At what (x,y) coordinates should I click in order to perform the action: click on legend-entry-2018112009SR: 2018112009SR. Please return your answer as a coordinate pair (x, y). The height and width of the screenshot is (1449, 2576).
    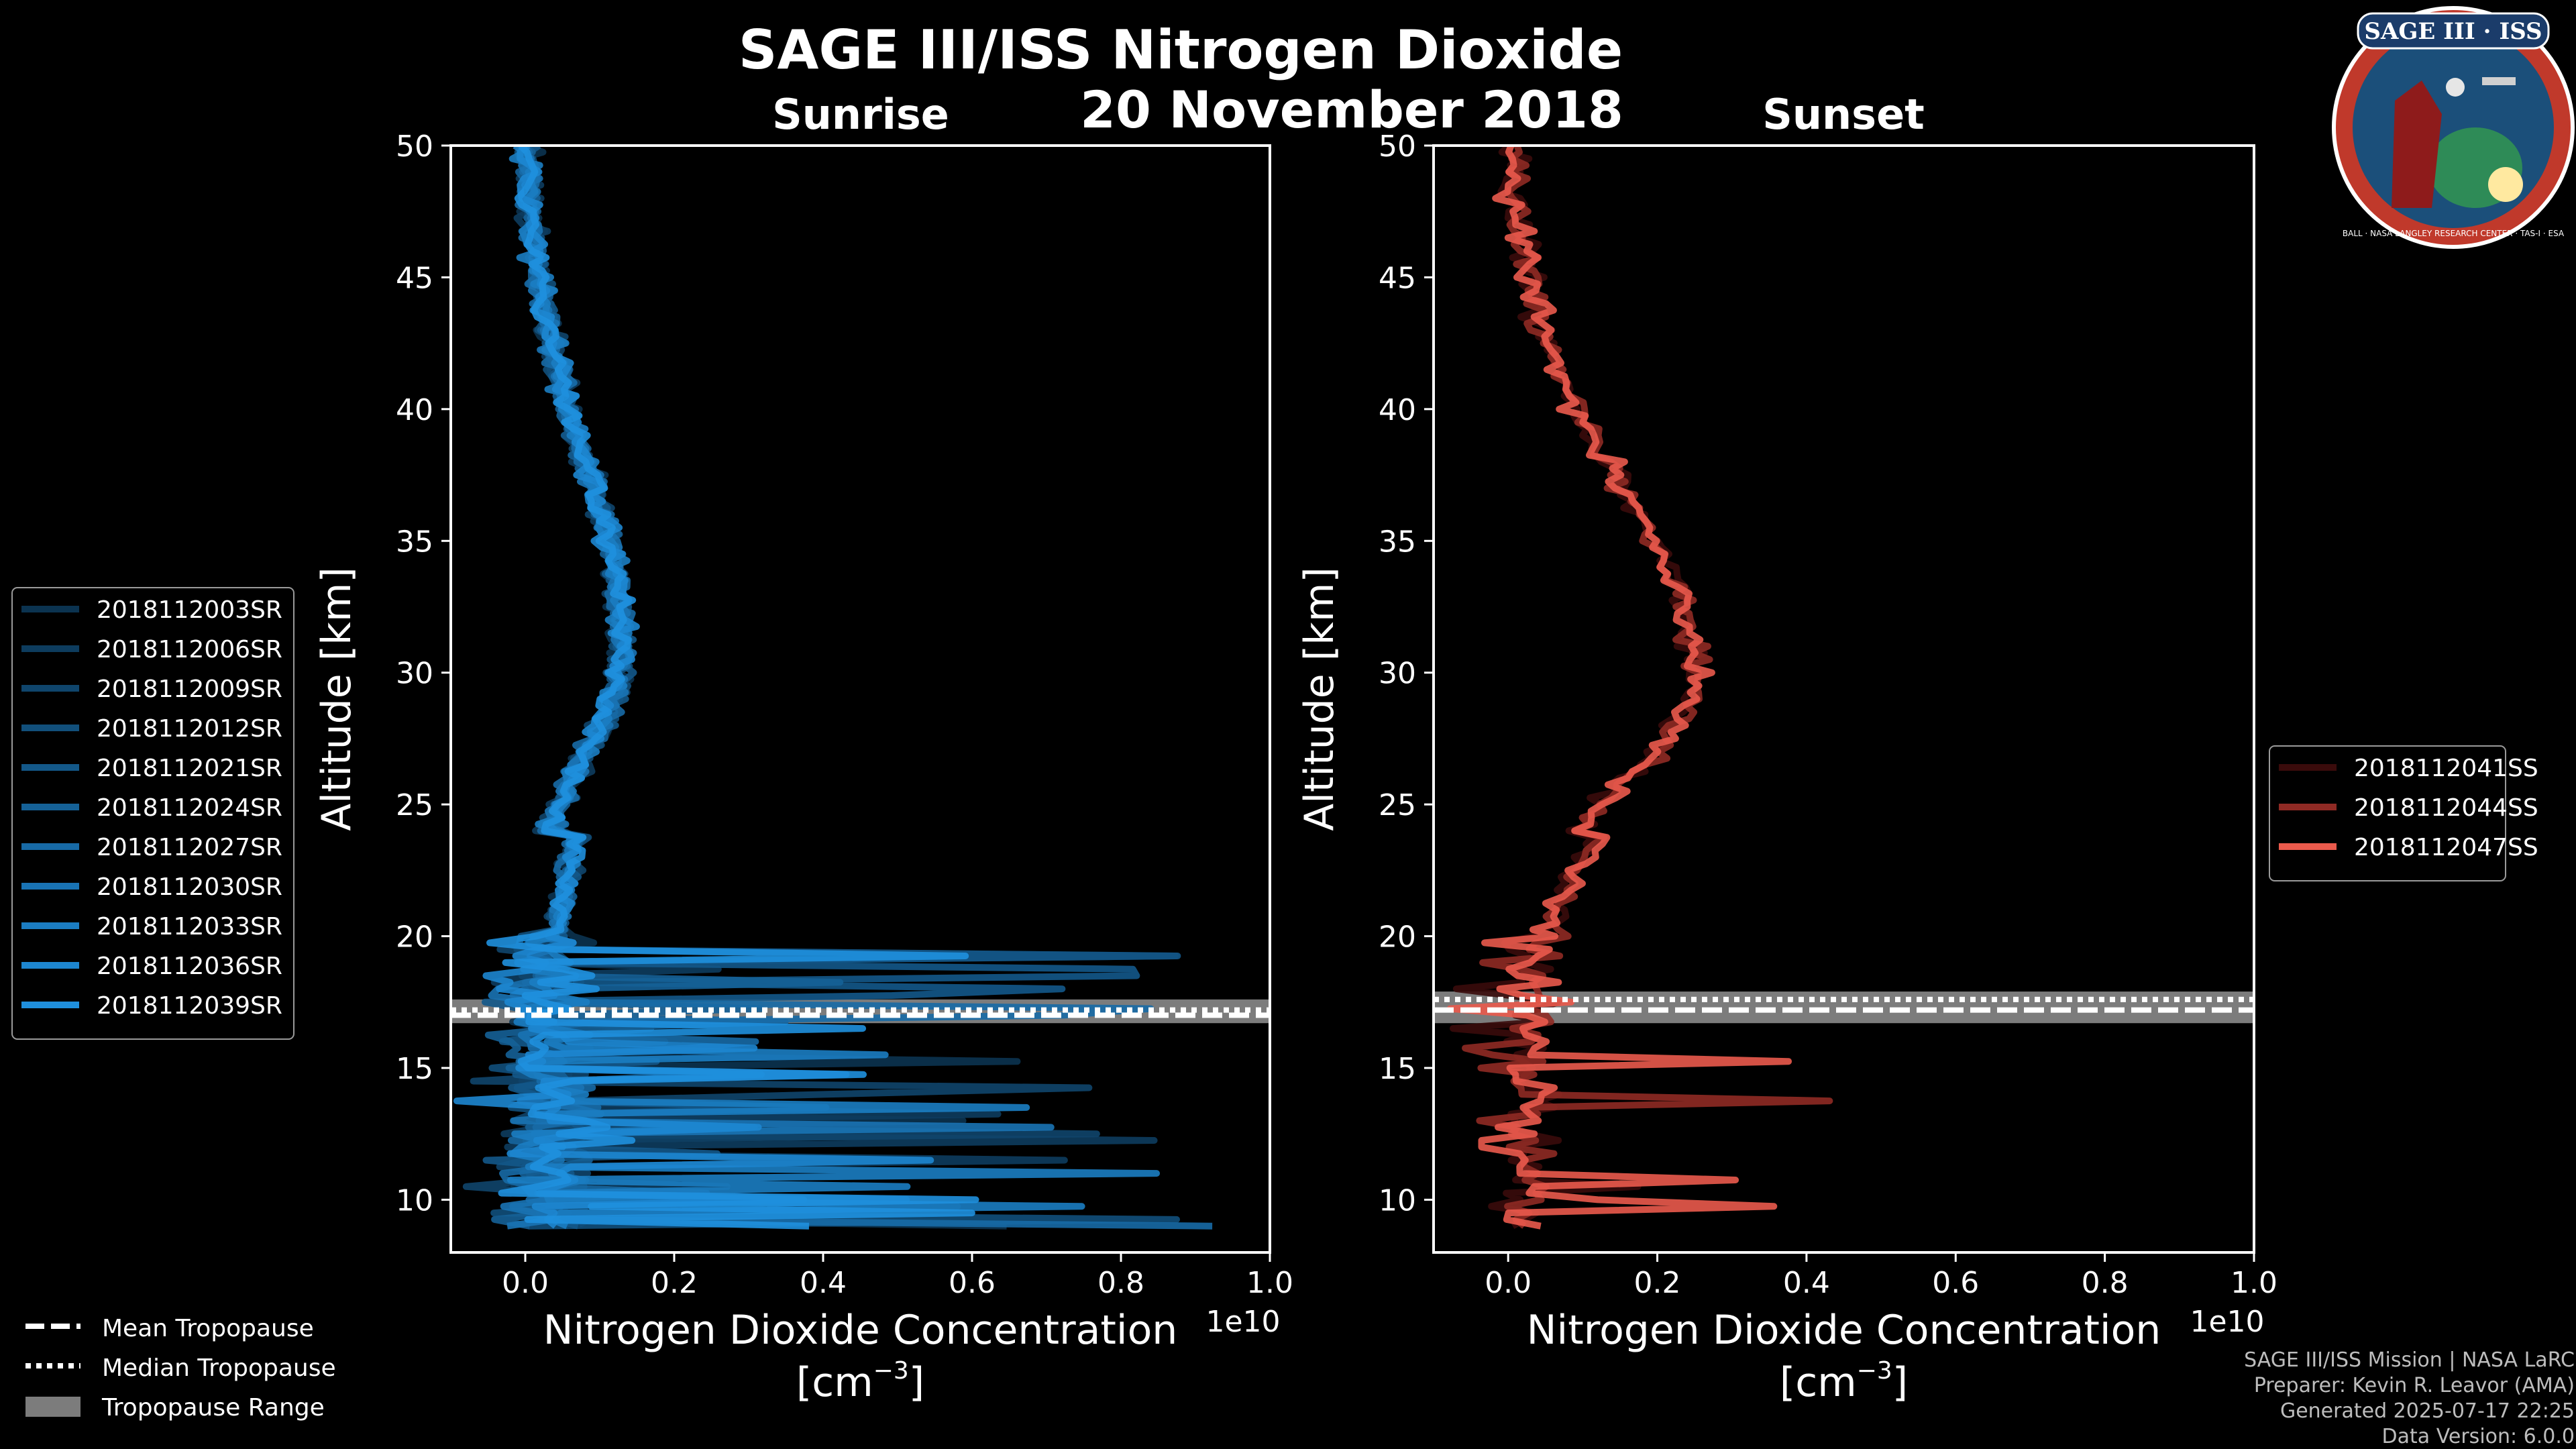
    Looking at the image, I should click on (189, 689).